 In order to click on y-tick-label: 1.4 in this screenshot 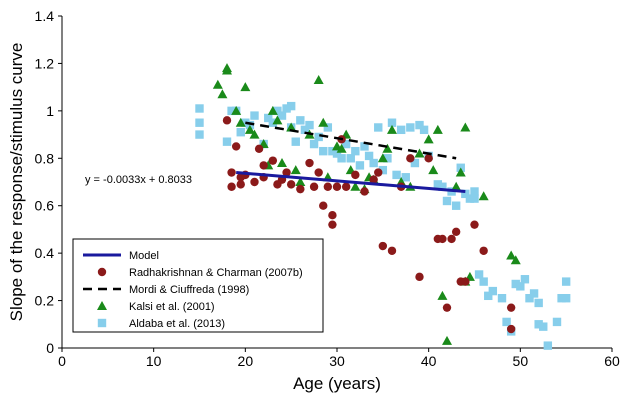, I will do `click(45, 16)`.